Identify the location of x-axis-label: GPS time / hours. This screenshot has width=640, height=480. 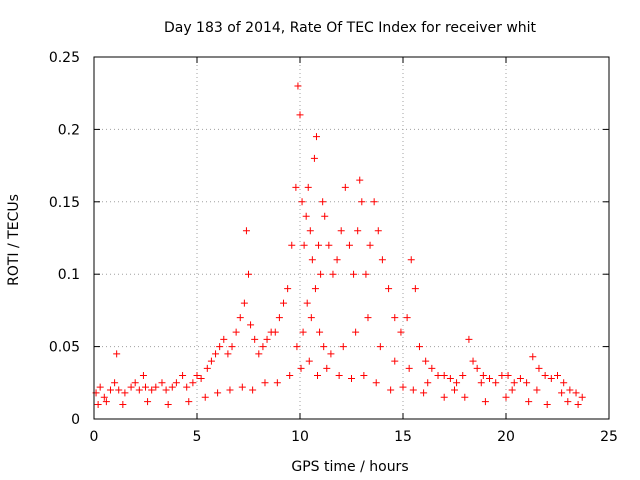
(349, 467).